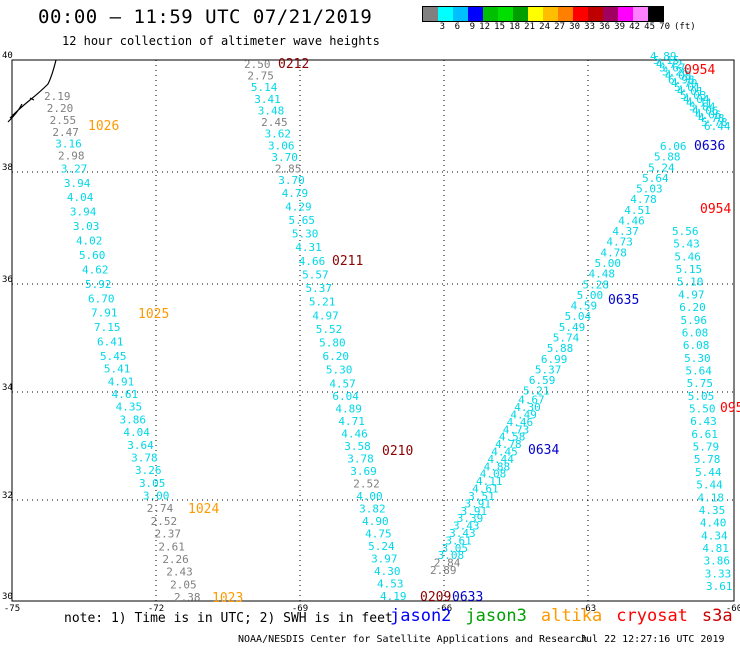 The width and height of the screenshot is (740, 650). What do you see at coordinates (144, 457) in the screenshot?
I see `track-a-value: 3.78` at bounding box center [144, 457].